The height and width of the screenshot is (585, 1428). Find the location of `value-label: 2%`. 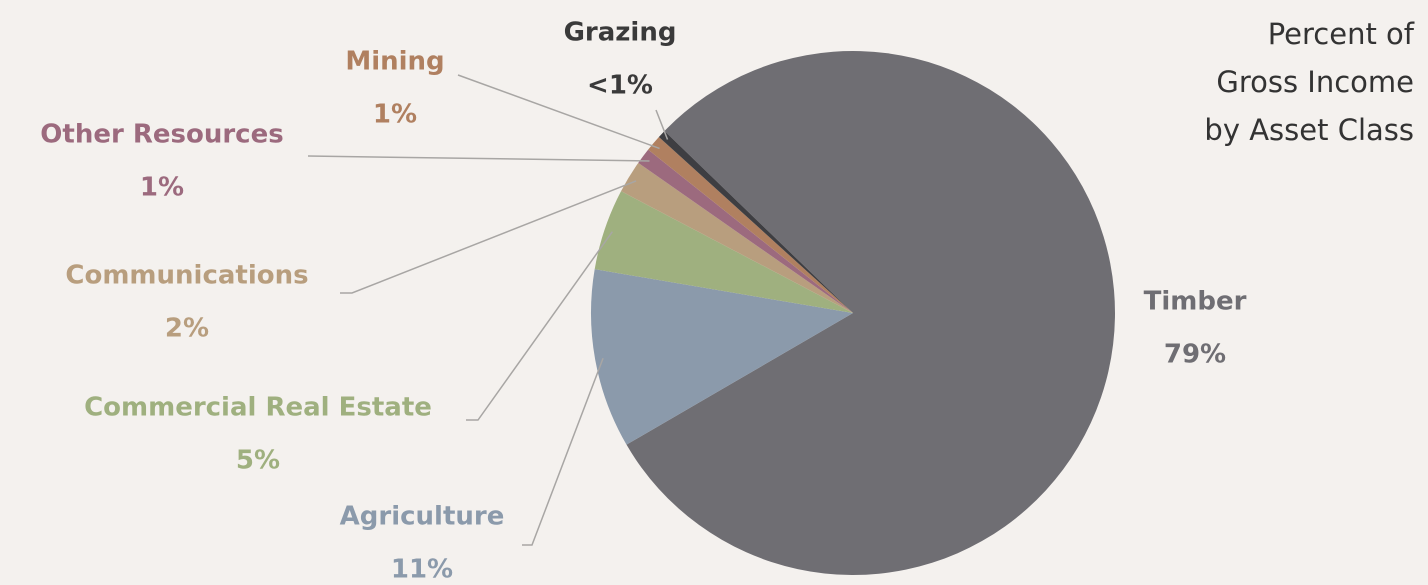

value-label: 2% is located at coordinates (187, 329).